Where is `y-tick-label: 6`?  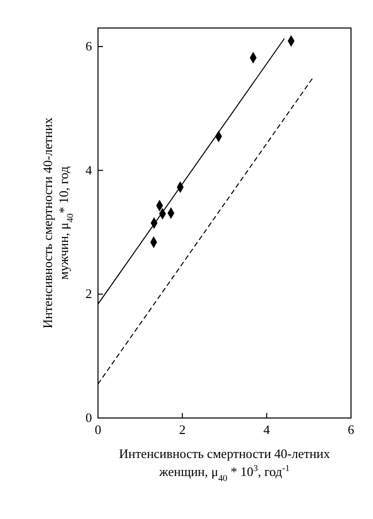 y-tick-label: 6 is located at coordinates (89, 46).